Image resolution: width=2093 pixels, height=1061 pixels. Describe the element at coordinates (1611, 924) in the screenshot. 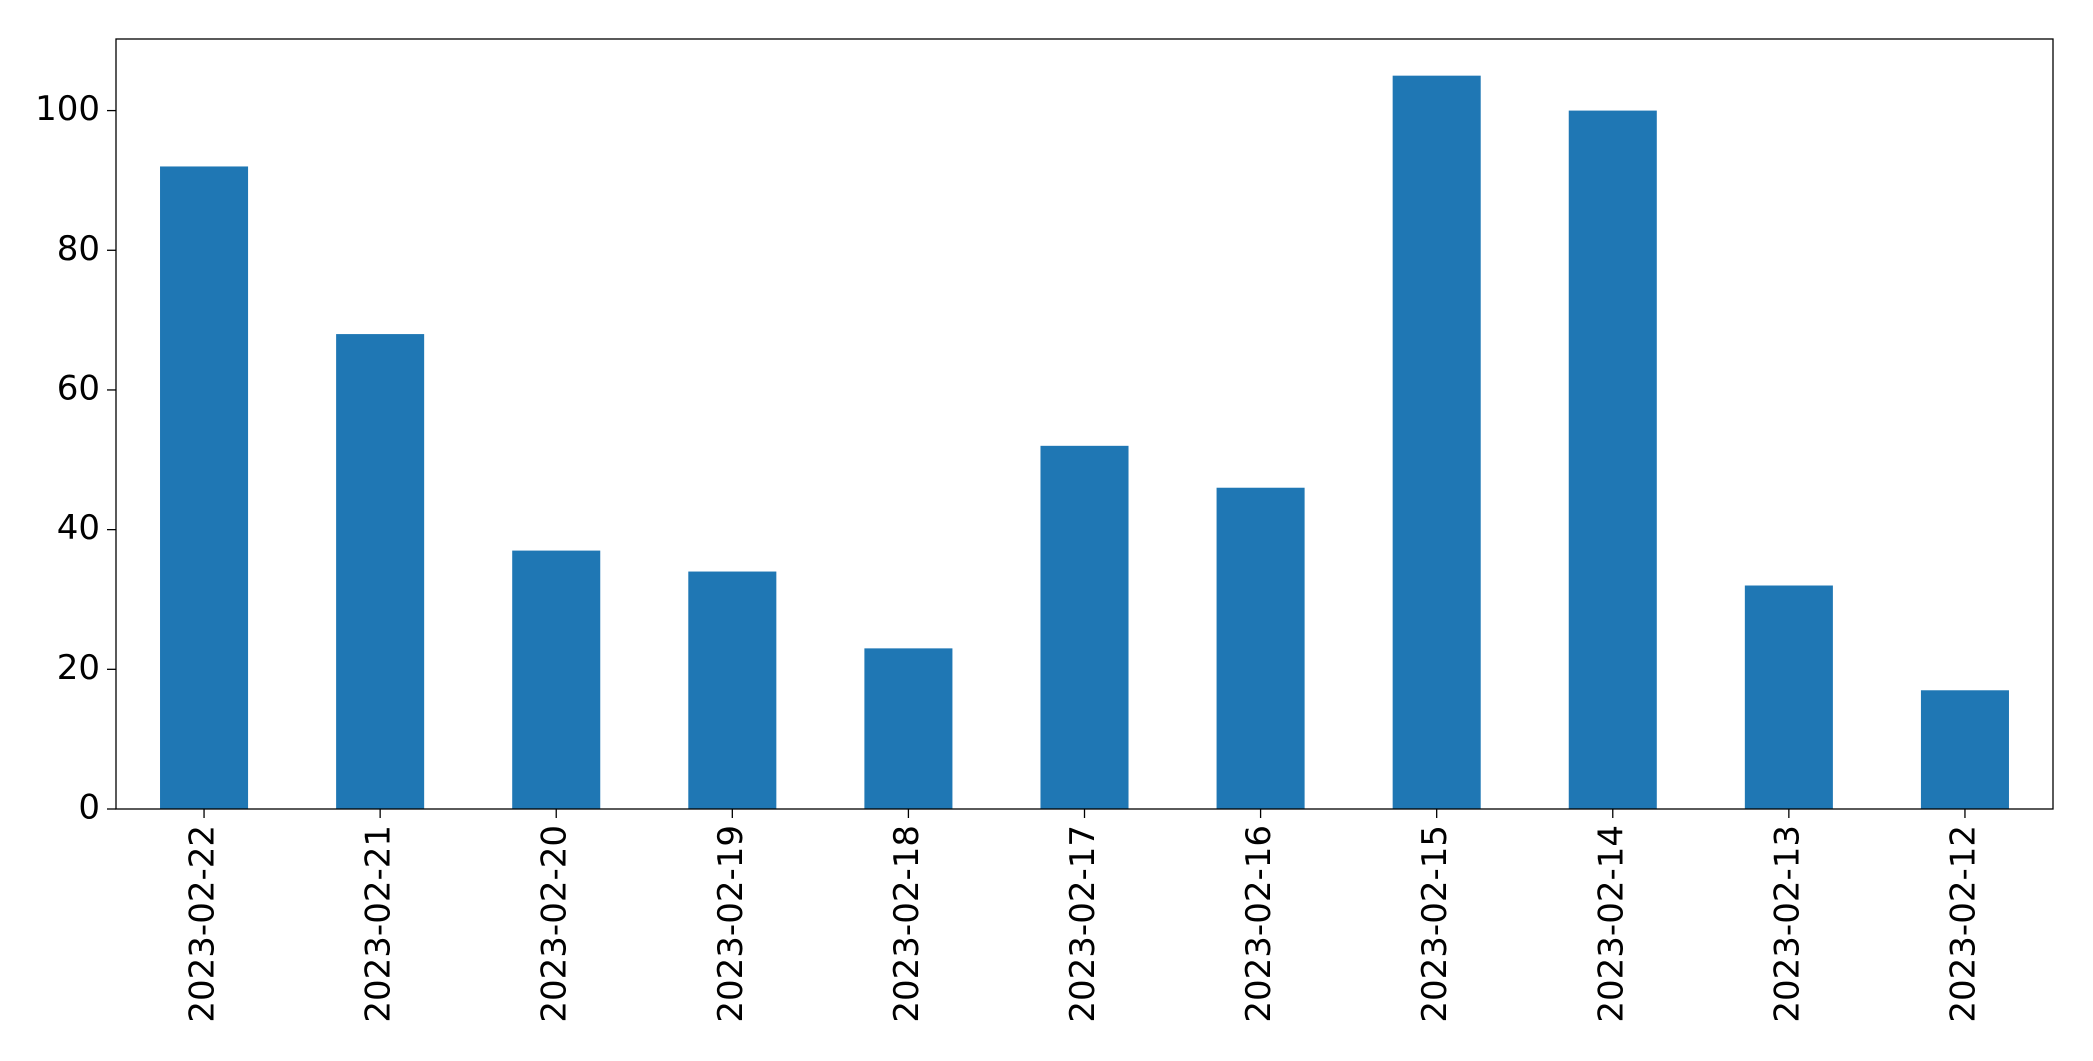

I see `x-tick-label: 2023-02-14` at that location.